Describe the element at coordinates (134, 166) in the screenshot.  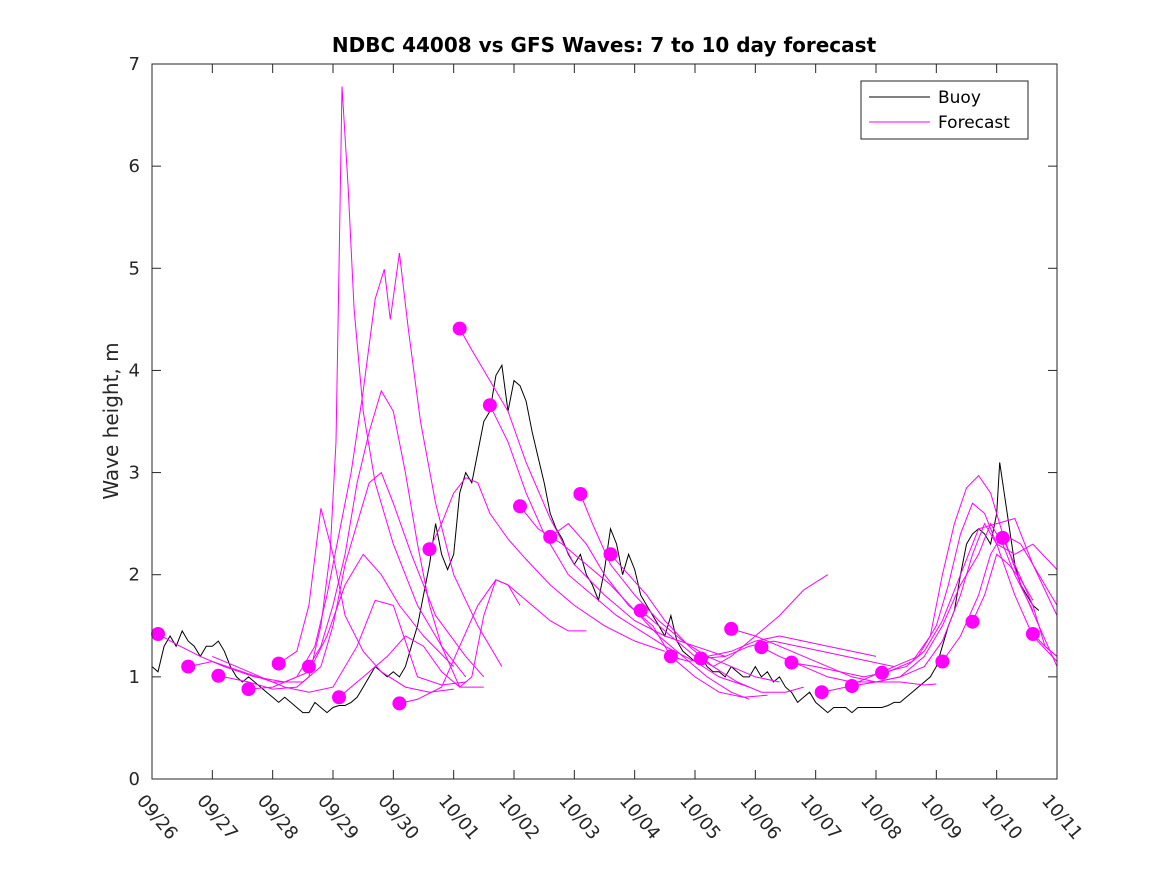
I see `y-tick-label: 6` at that location.